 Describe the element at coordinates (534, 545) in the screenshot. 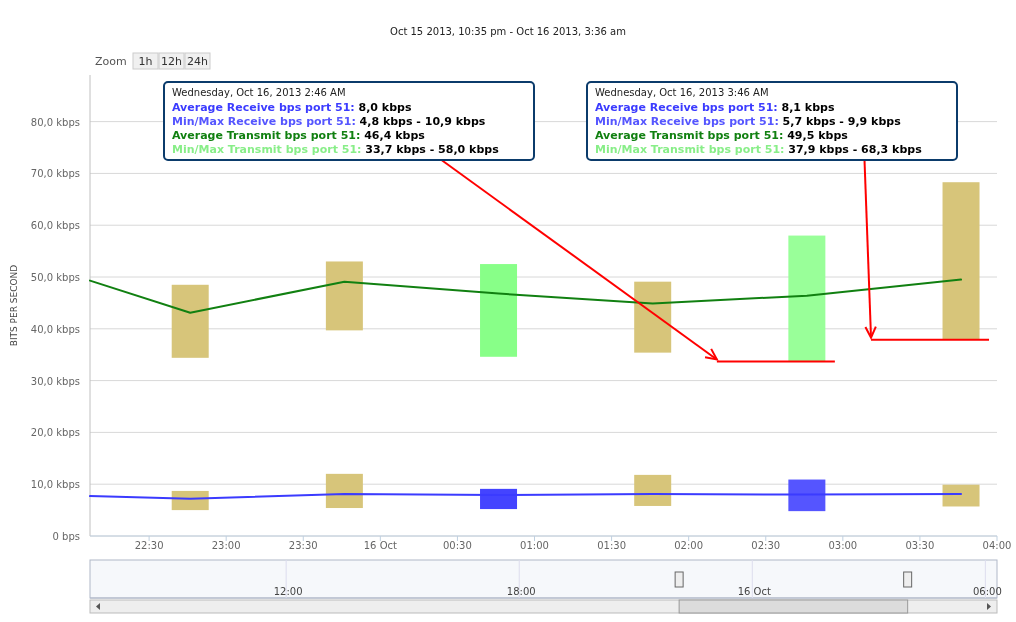

I see `x-tick-label: 01:00` at that location.